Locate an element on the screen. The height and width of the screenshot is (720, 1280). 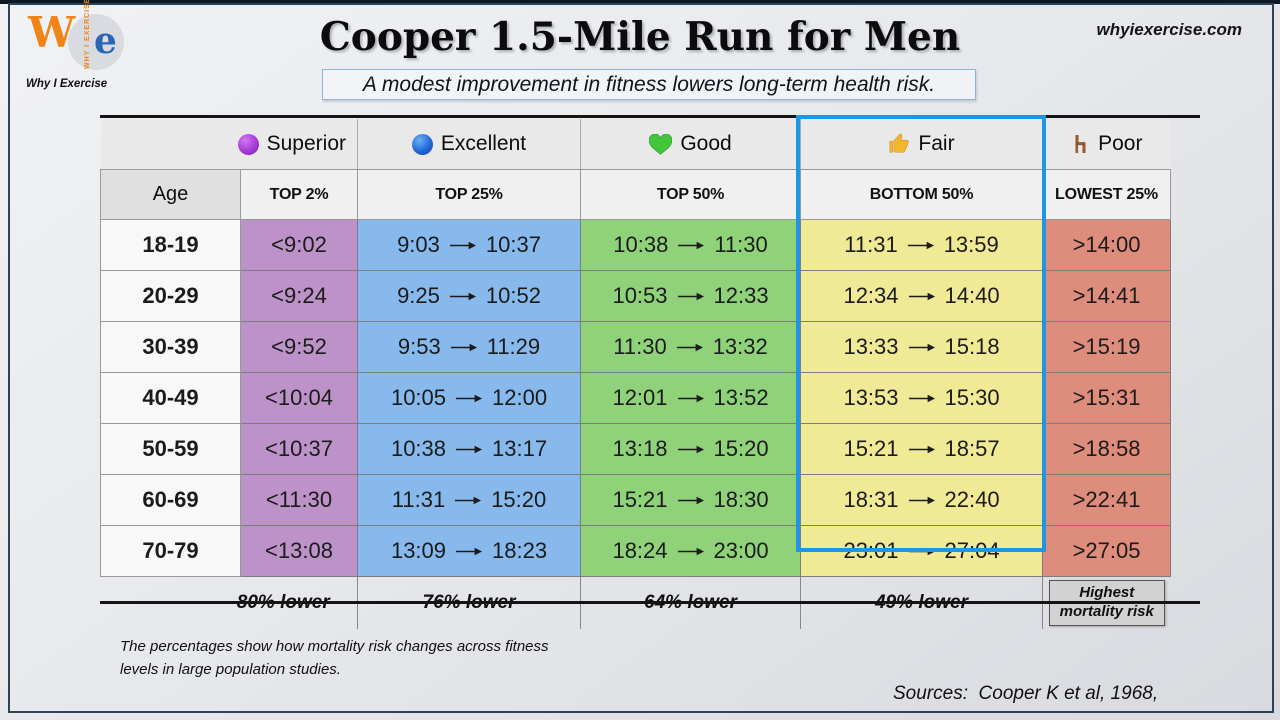
category-fair: Fair is located at coordinates (922, 144).